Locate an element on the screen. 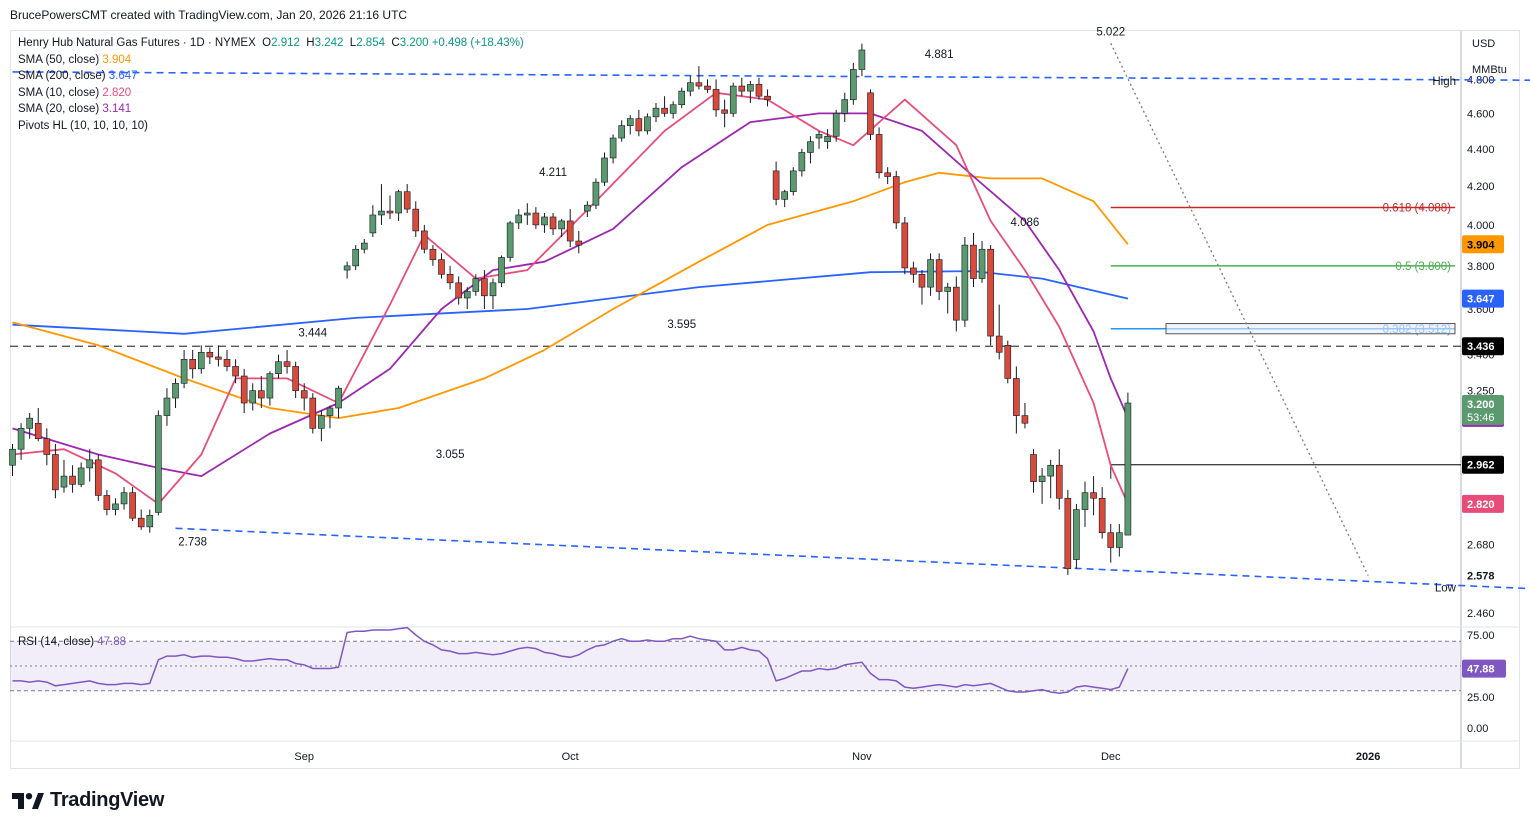 This screenshot has width=1530, height=830. legend-sma50: SMA (50, close) 3.904 is located at coordinates (75, 59).